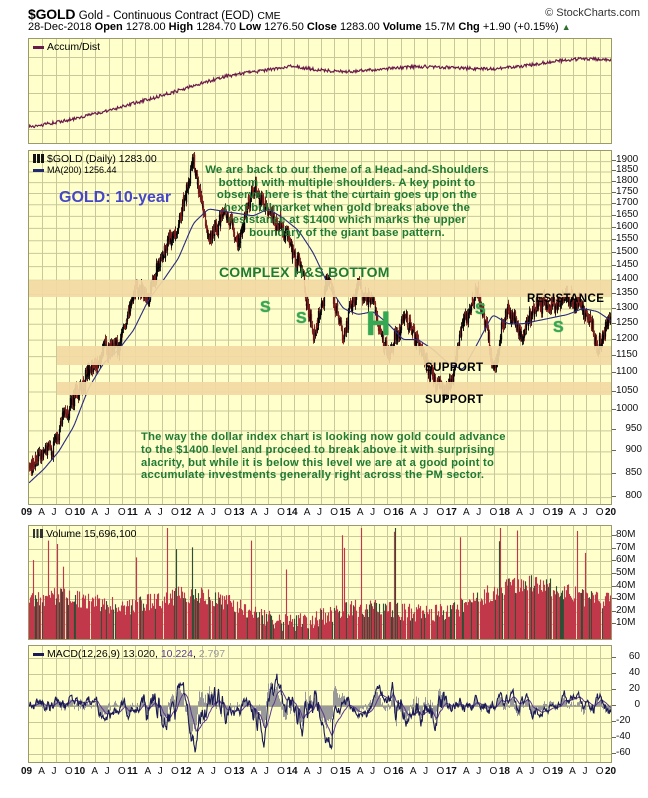 This screenshot has height=798, width=648. I want to click on x-tick-J-34: J, so click(479, 512).